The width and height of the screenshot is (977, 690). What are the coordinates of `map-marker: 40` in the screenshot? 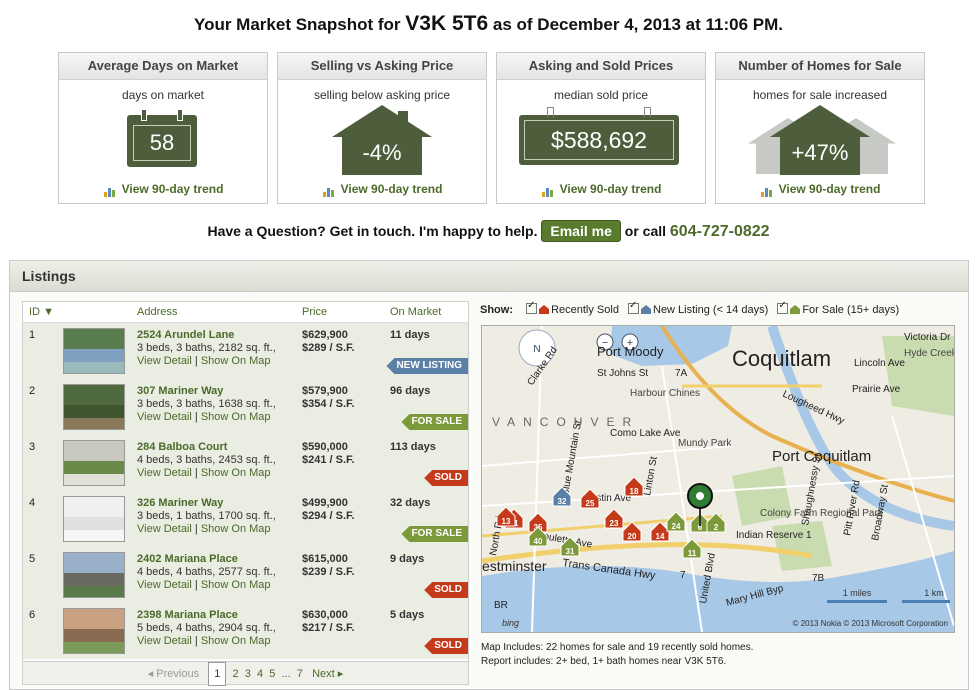 It's located at (538, 536).